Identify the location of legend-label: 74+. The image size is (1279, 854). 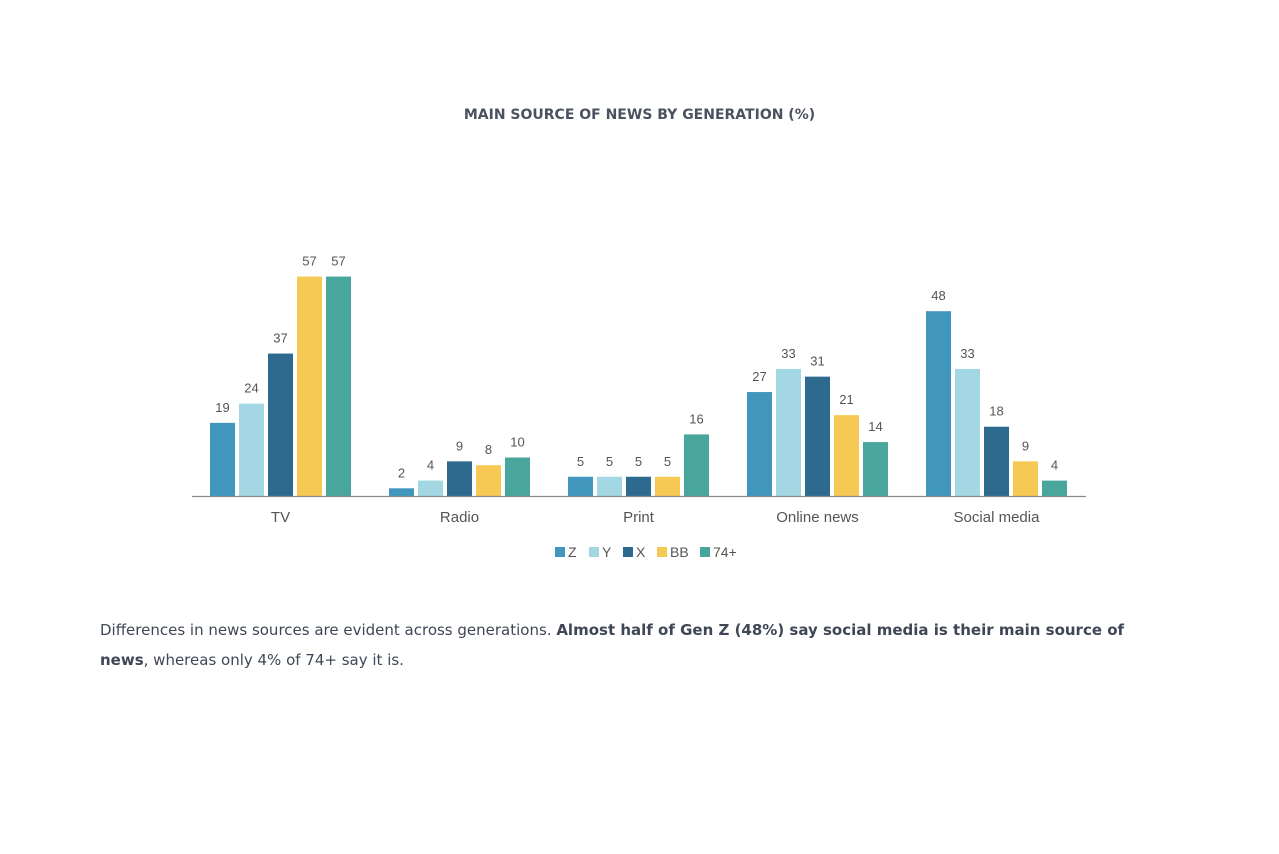
(725, 552).